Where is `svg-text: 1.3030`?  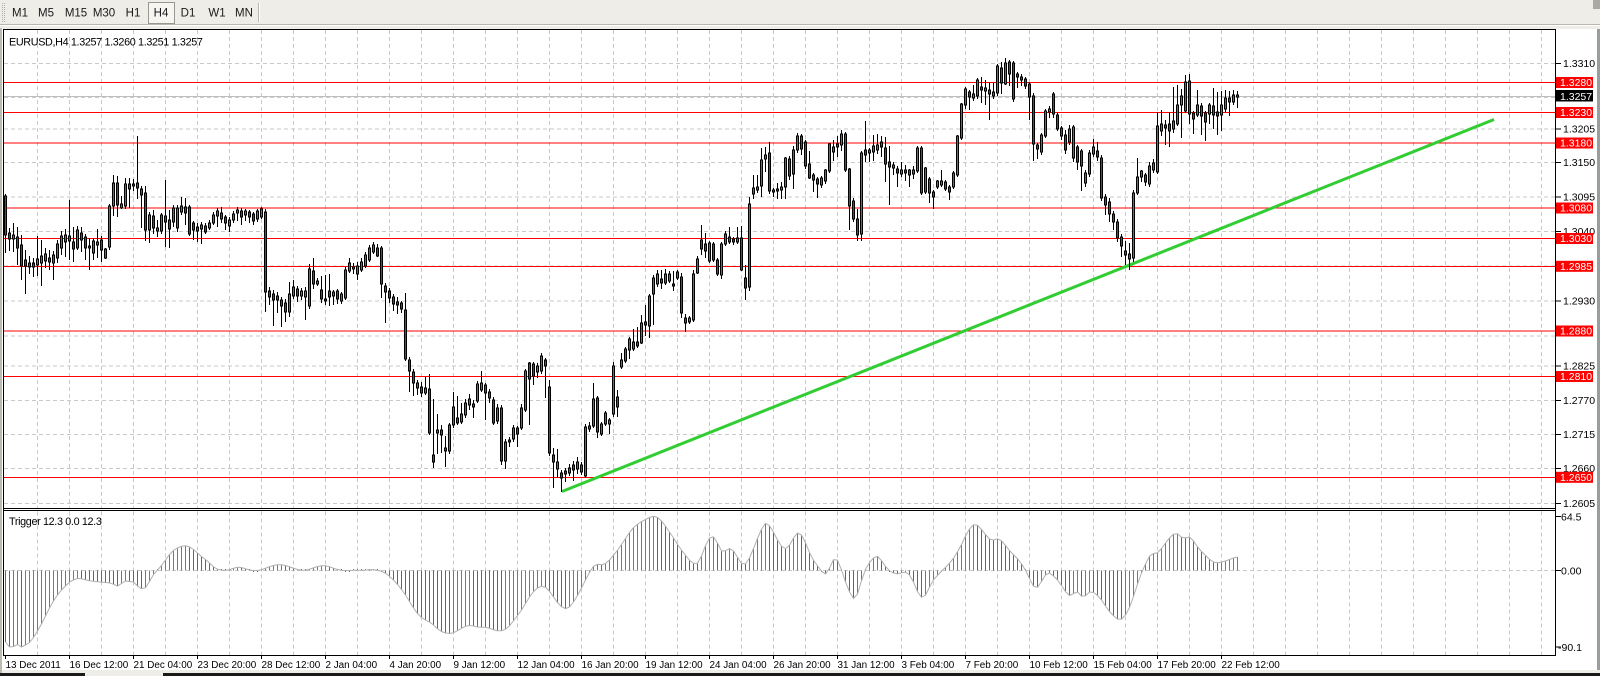
svg-text: 1.3030 is located at coordinates (1576, 239).